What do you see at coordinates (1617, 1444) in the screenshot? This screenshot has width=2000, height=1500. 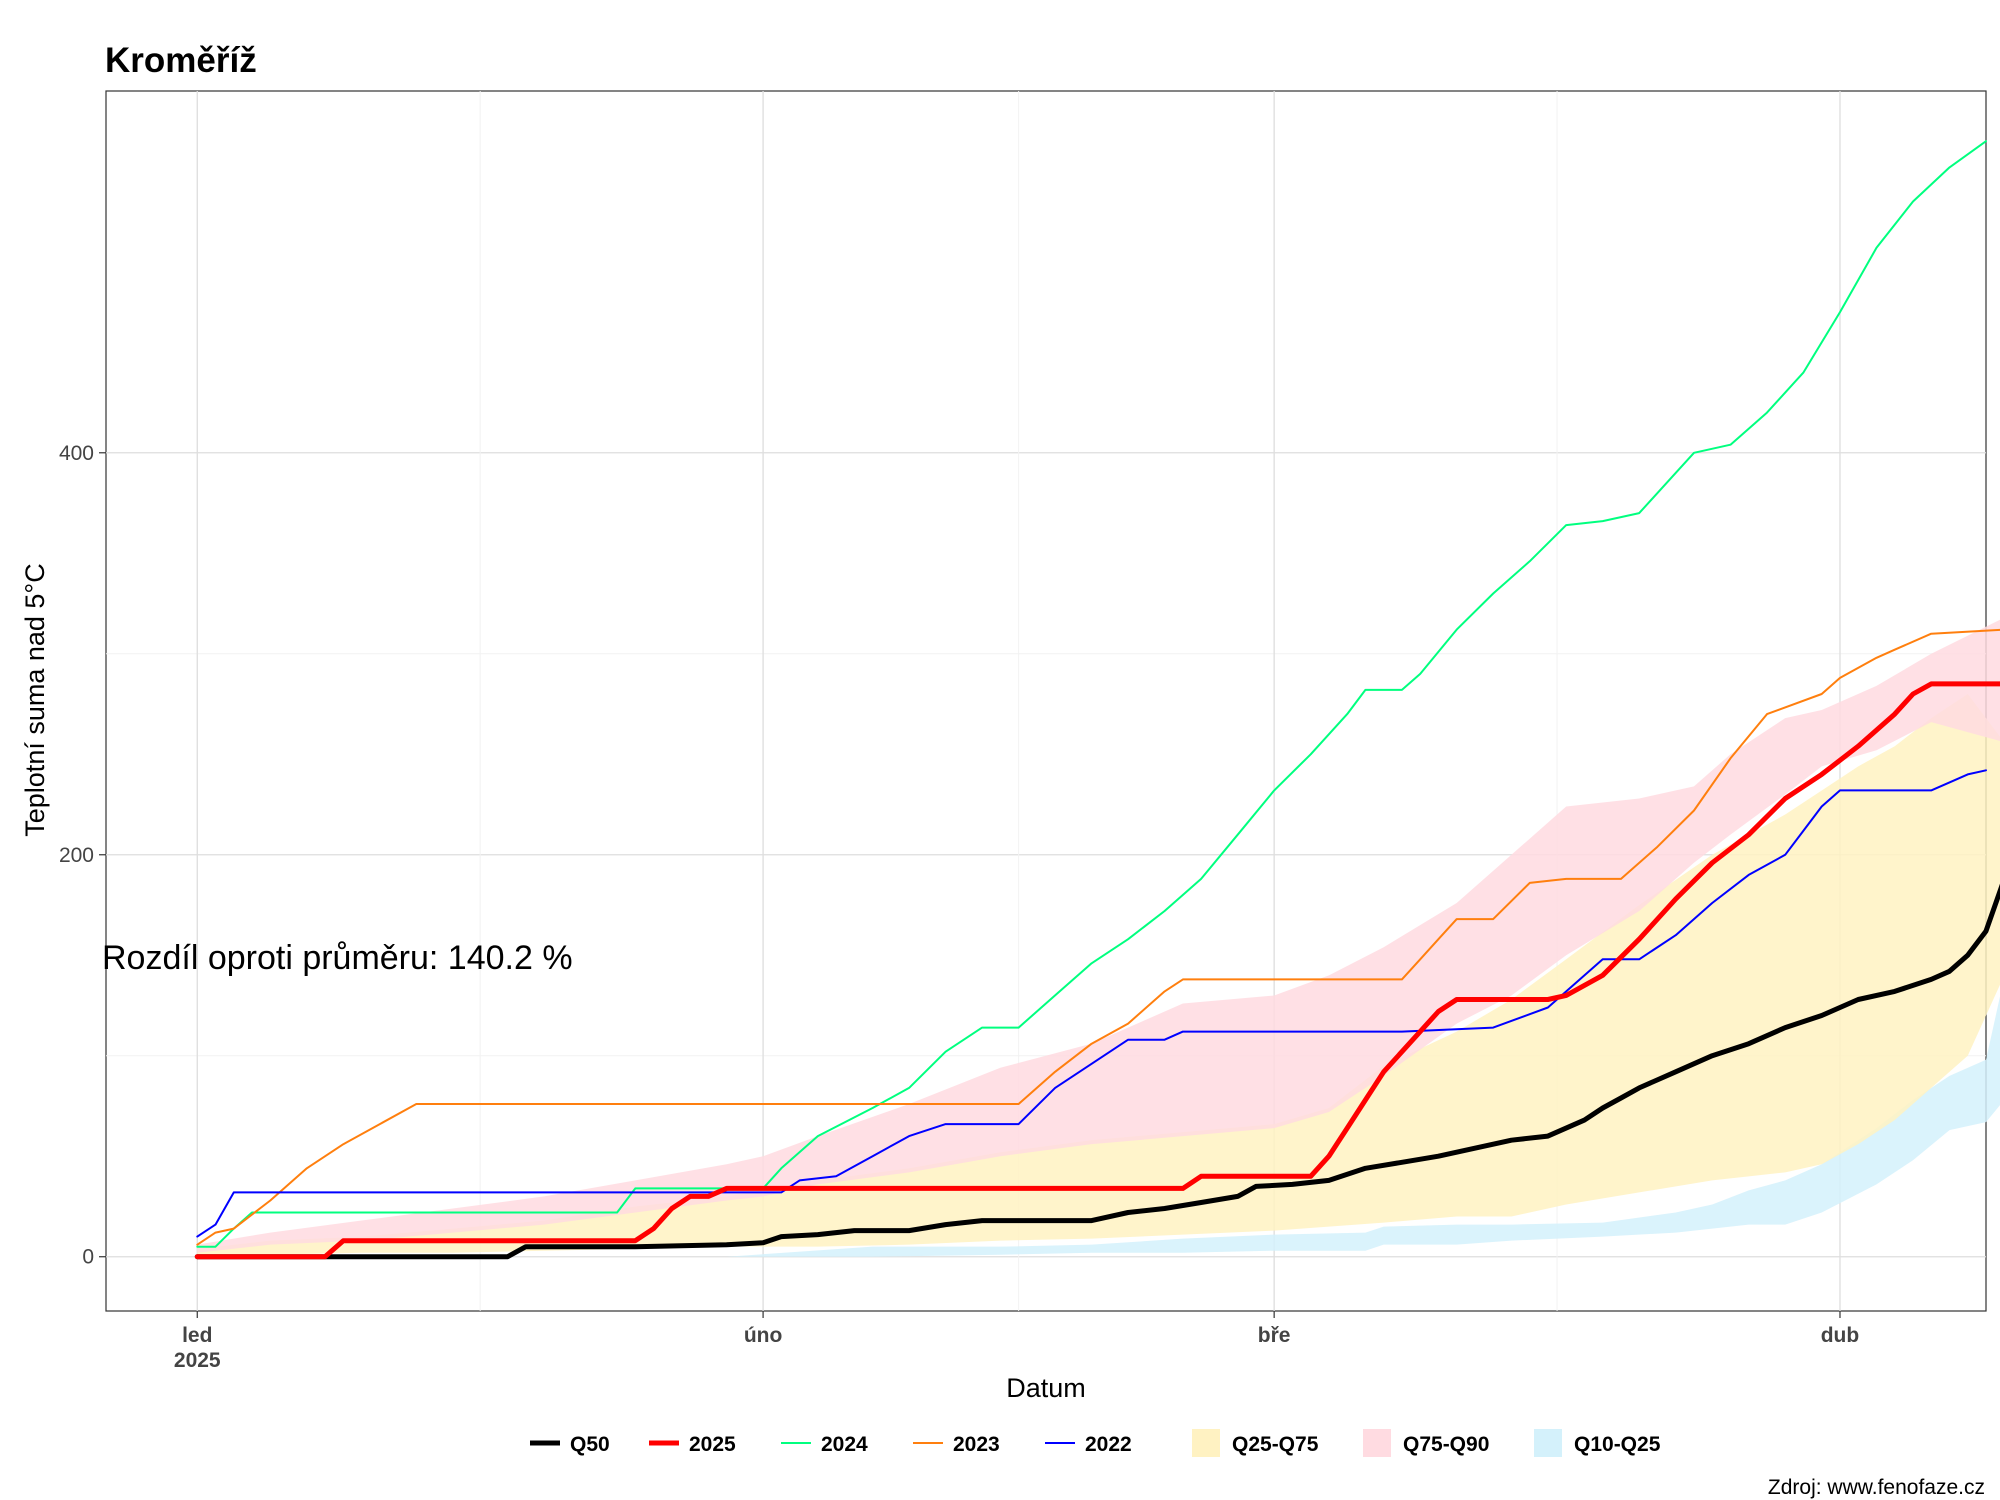 I see `legend-label: Q10-Q25` at bounding box center [1617, 1444].